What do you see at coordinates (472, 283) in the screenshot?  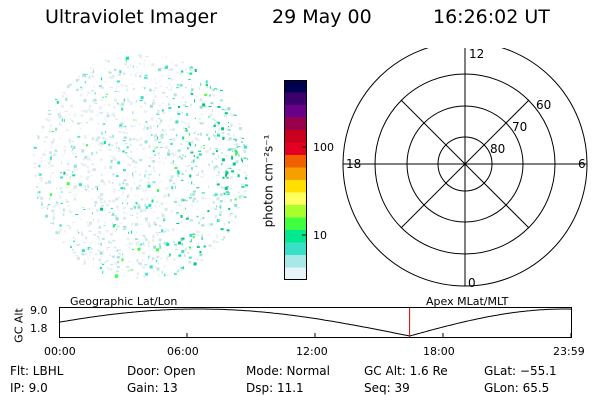 I see `mlt-label-0: 0` at bounding box center [472, 283].